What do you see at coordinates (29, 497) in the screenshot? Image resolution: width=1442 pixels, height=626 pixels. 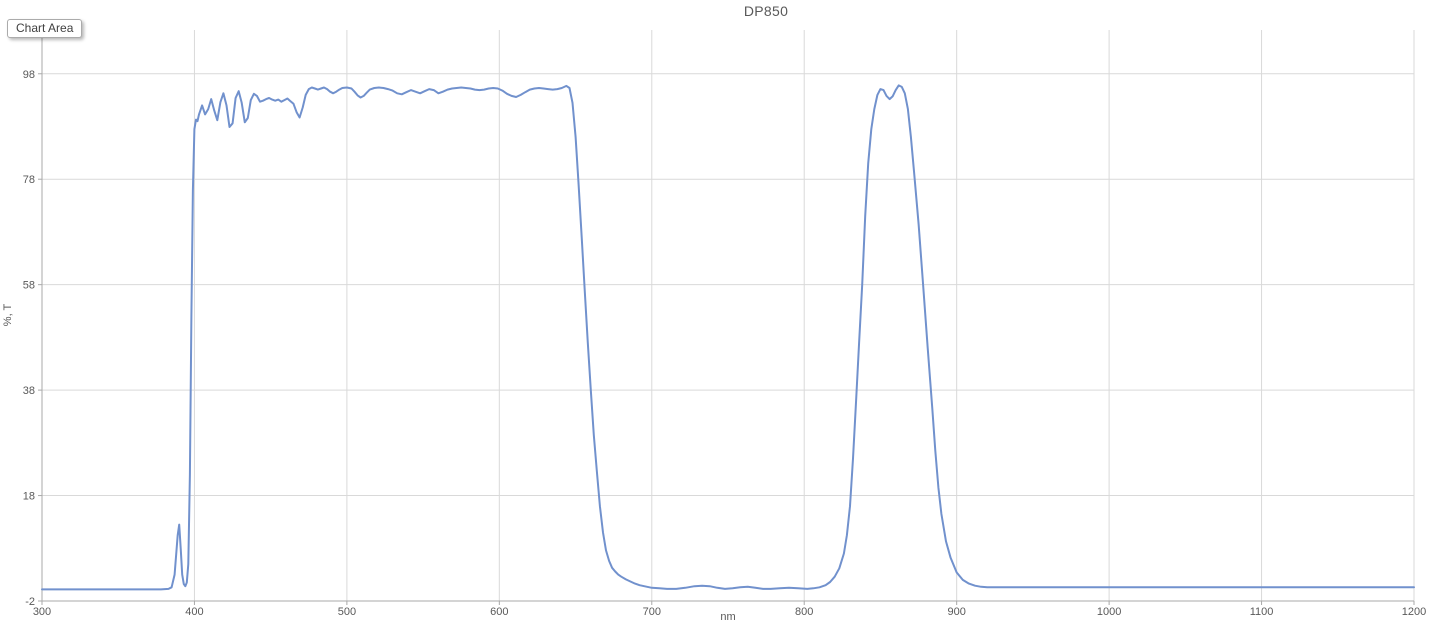 I see `y-tick-label: 18` at bounding box center [29, 497].